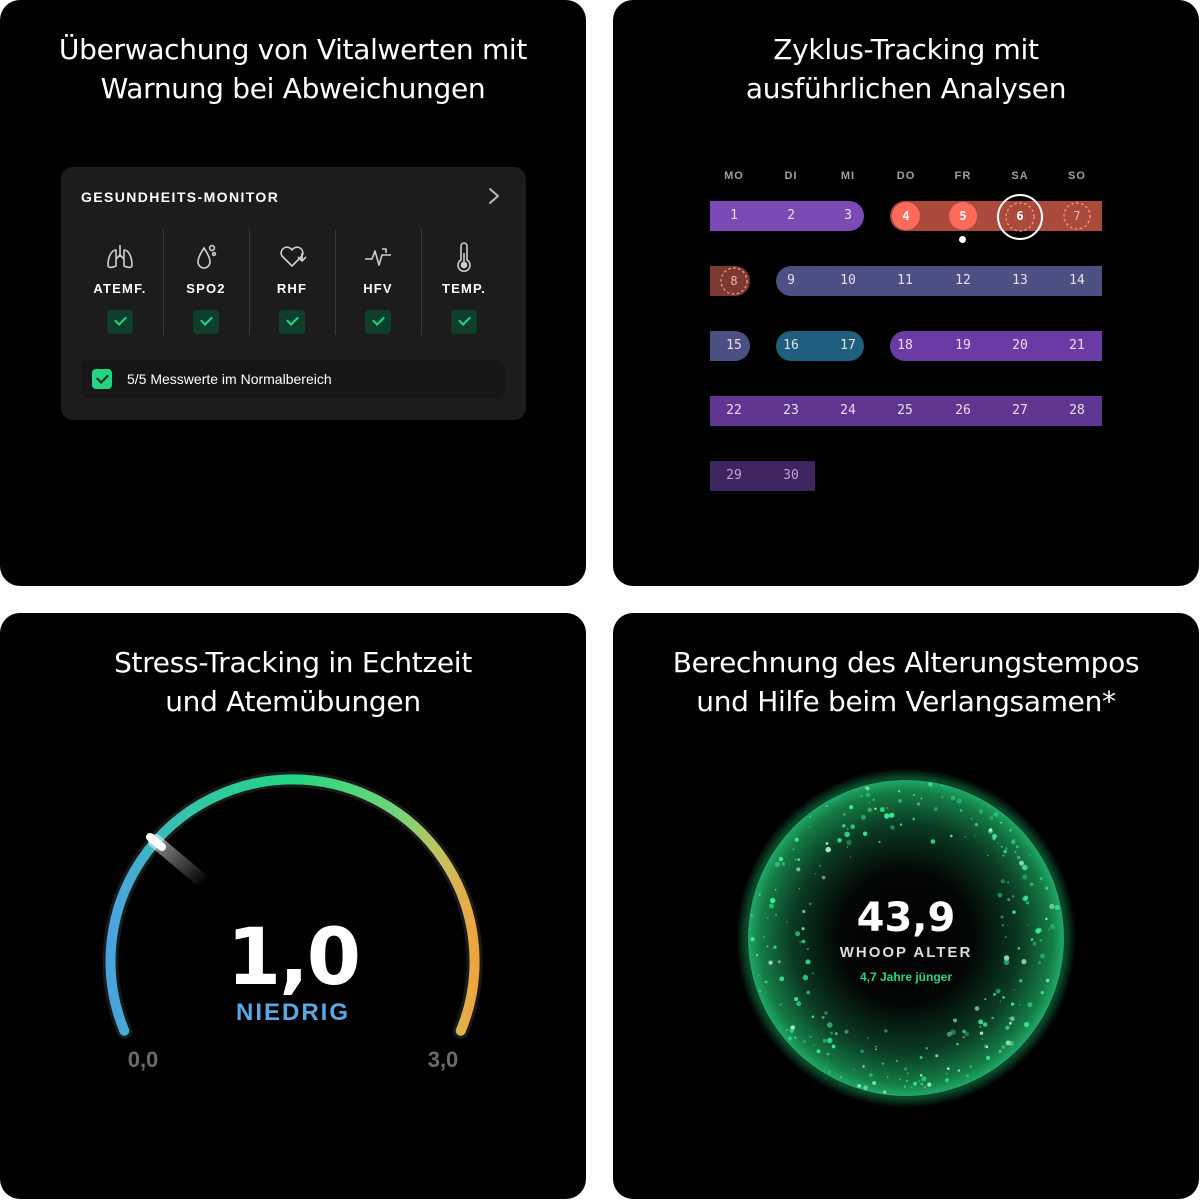 This screenshot has width=1200, height=1201. I want to click on calendar-day: 3, so click(848, 215).